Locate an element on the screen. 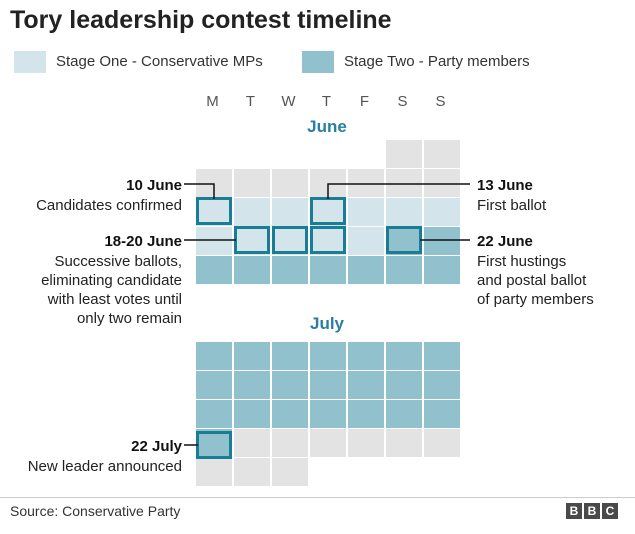 This screenshot has width=635, height=534. calendar-day-june-r4c1 is located at coordinates (252, 270).